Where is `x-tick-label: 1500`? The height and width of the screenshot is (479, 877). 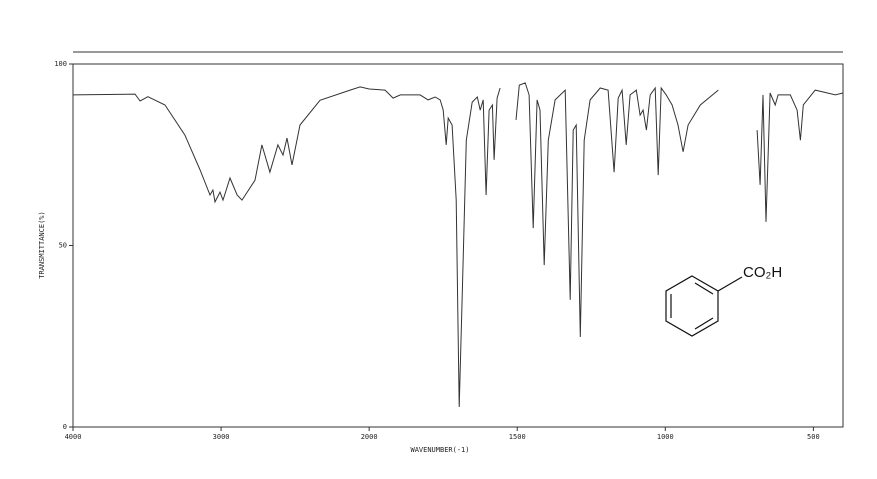 x-tick-label: 1500 is located at coordinates (517, 437).